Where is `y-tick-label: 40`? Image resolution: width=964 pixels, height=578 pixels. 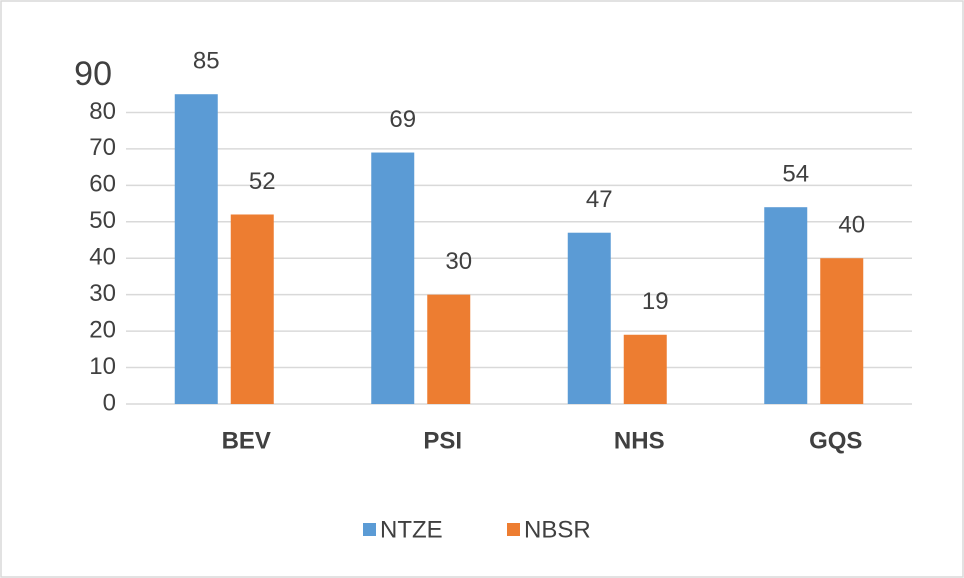
y-tick-label: 40 is located at coordinates (102, 257).